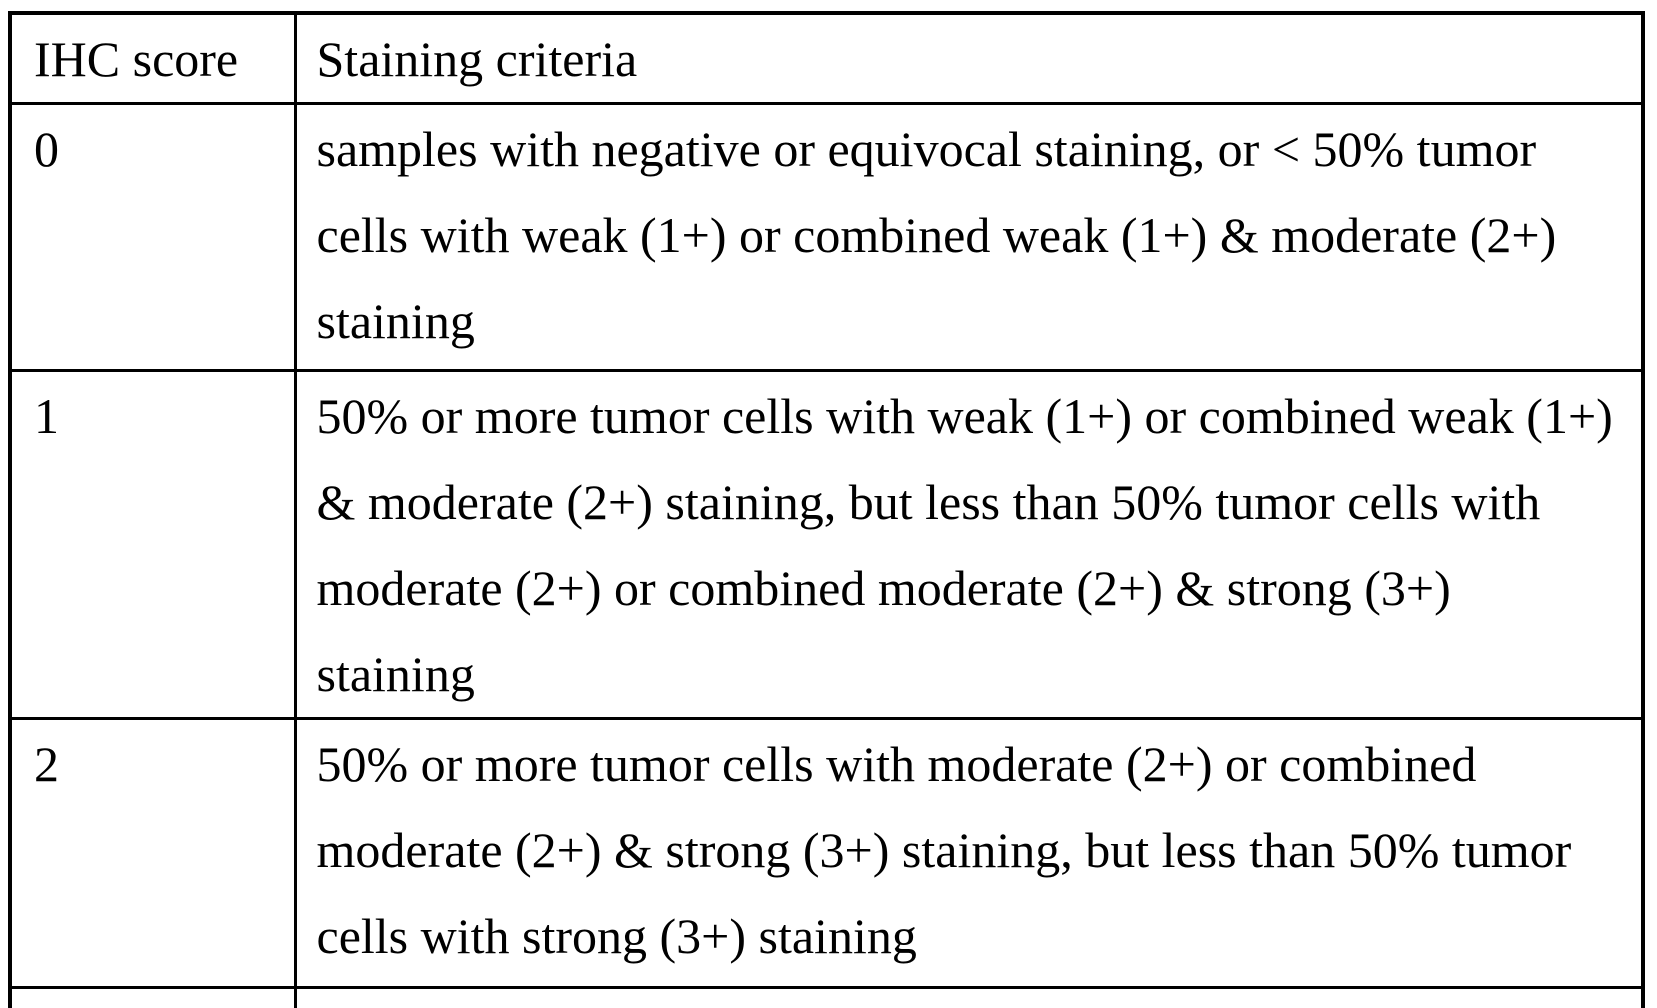 The width and height of the screenshot is (1657, 1008). I want to click on score-cell-0: 0, so click(152, 237).